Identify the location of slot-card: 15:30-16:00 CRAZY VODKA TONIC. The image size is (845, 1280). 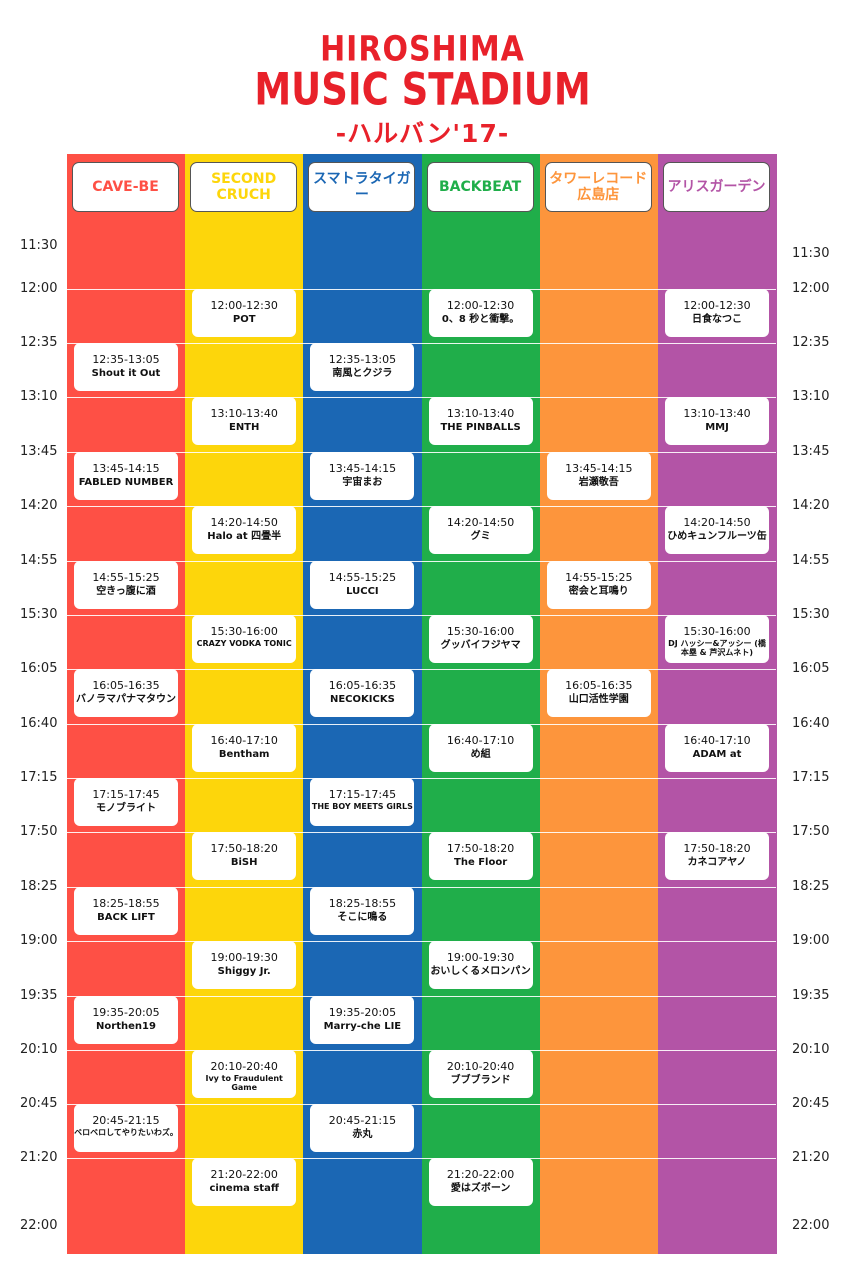
(244, 639).